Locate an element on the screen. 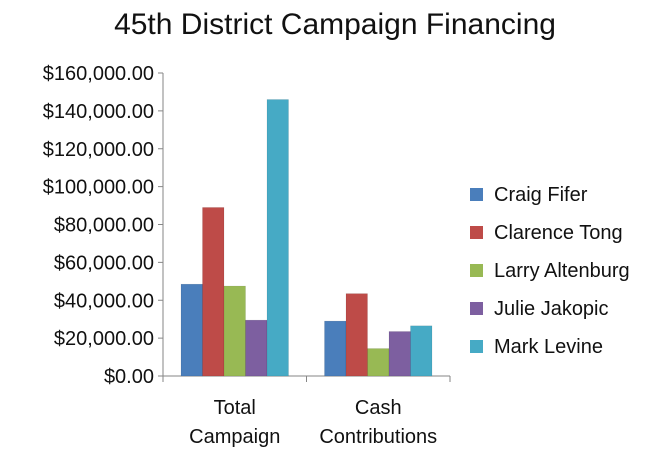 The height and width of the screenshot is (458, 670). x-tick-label: Cash is located at coordinates (378, 408).